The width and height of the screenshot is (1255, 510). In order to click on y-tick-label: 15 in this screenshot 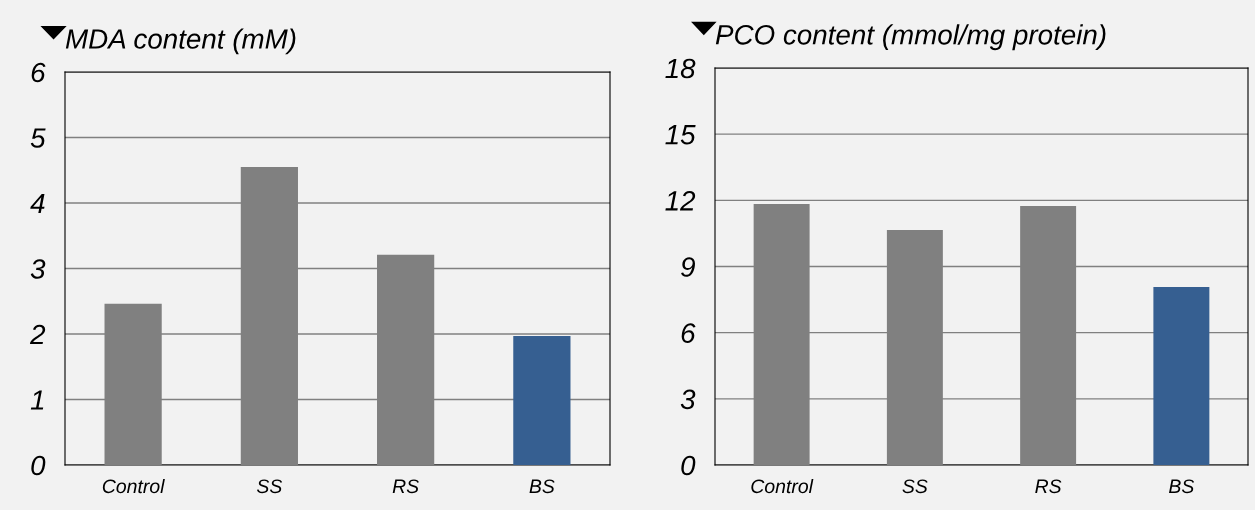, I will do `click(680, 135)`.